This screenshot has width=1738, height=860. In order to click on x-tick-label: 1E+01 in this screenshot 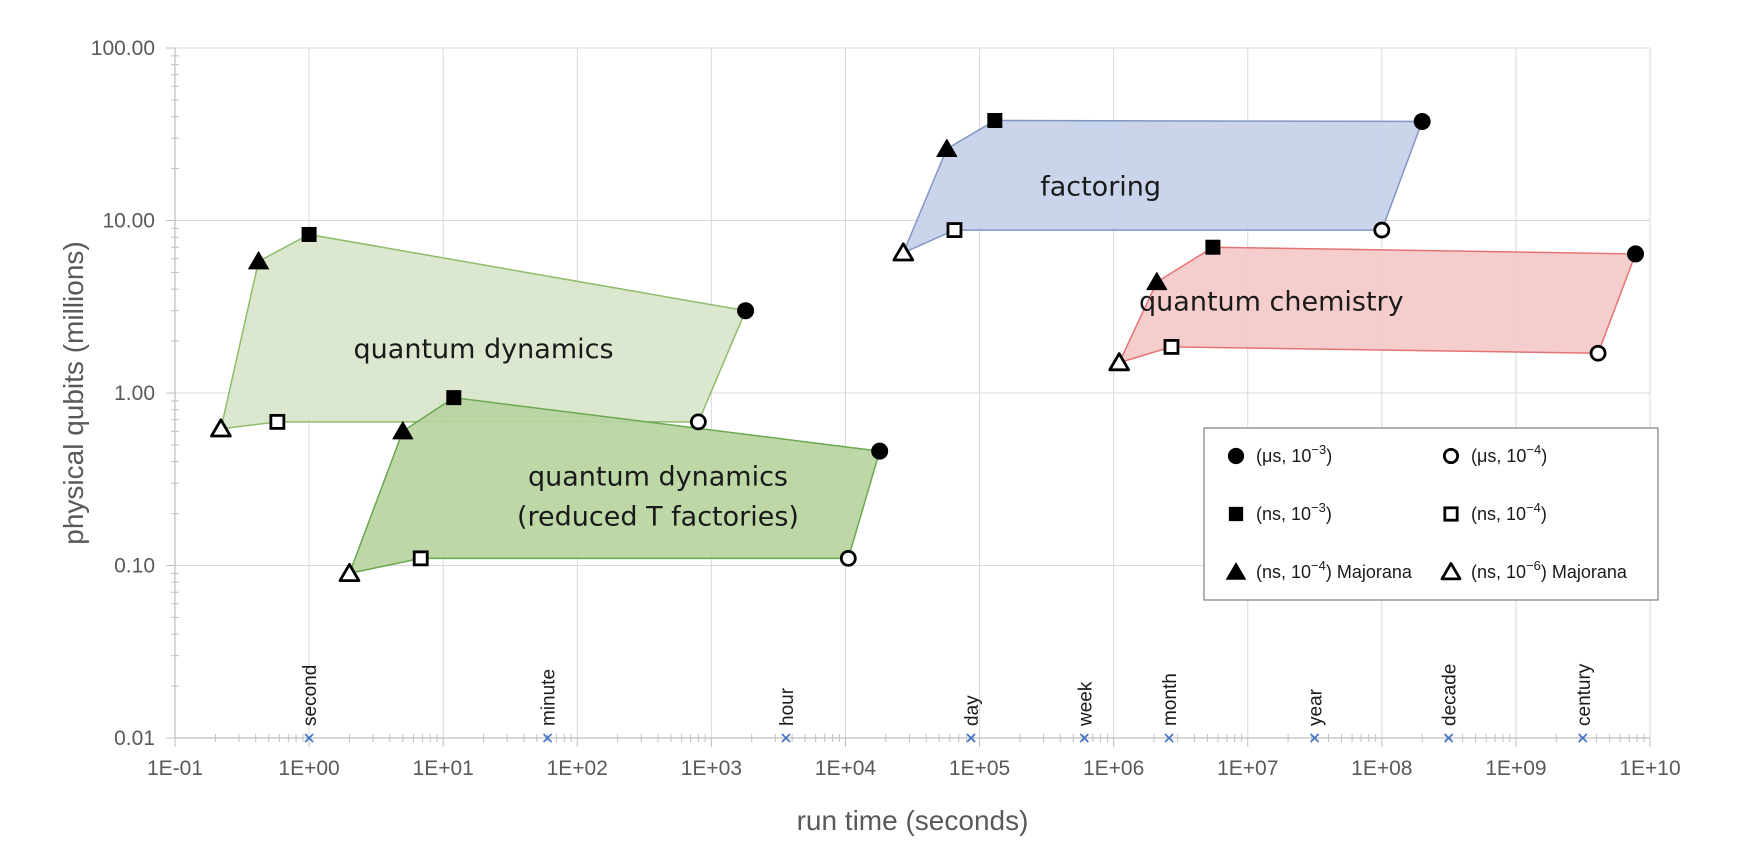, I will do `click(443, 768)`.